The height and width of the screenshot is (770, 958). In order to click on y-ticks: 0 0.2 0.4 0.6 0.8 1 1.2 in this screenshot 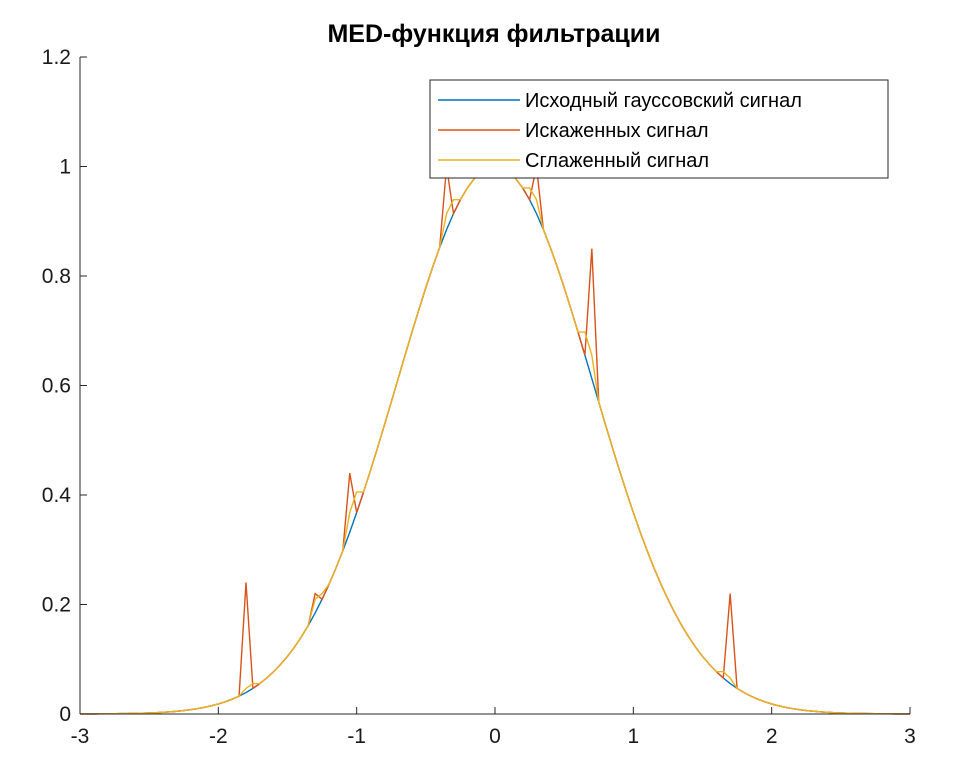, I will do `click(64, 386)`.